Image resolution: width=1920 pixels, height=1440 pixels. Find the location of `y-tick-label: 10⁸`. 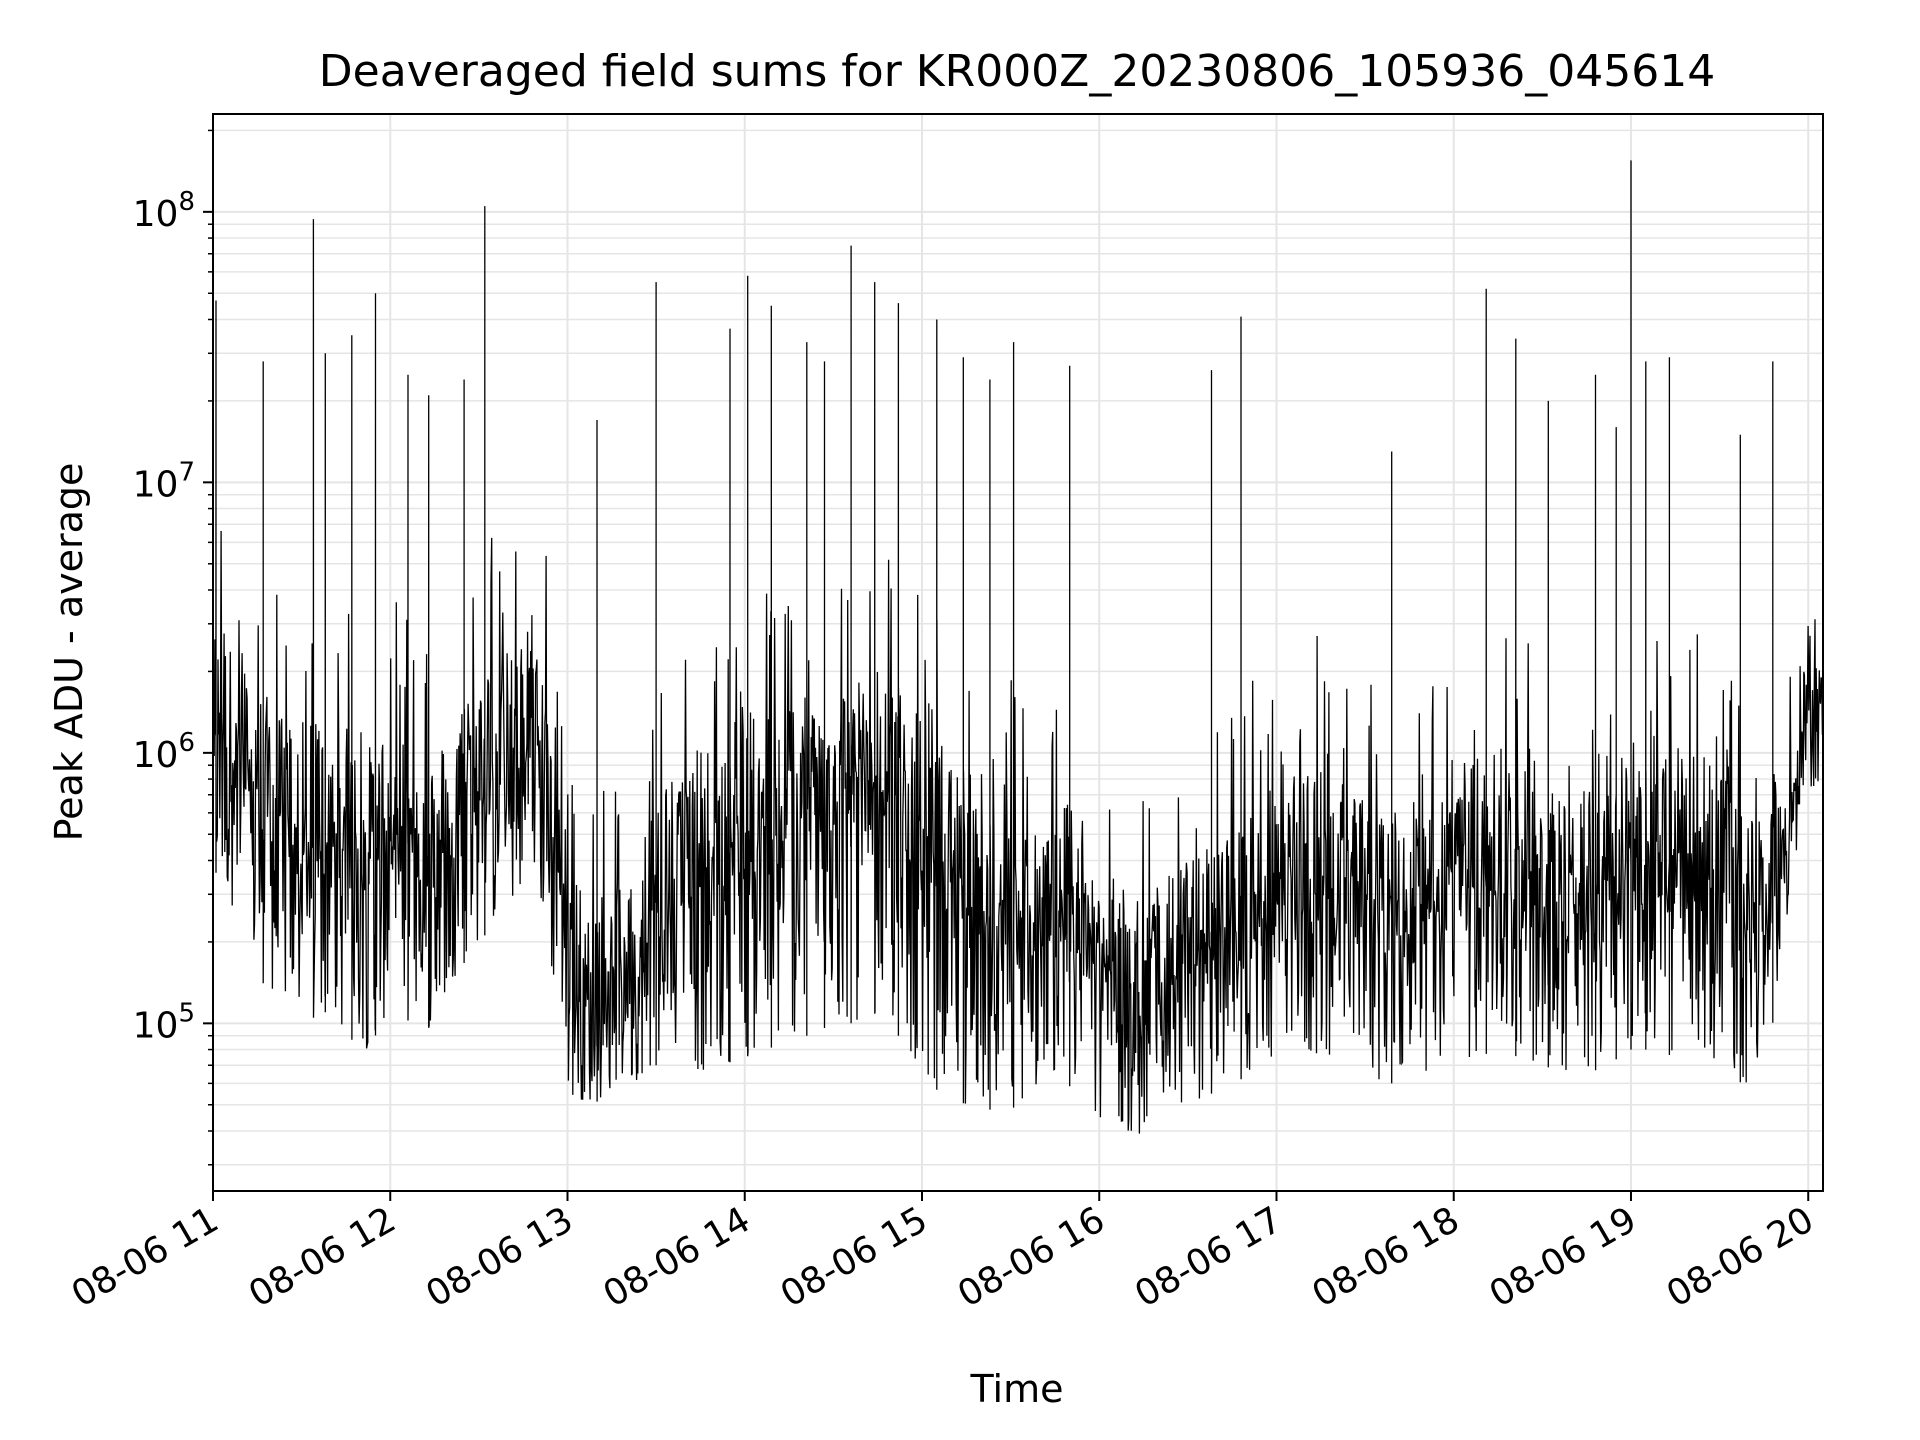

y-tick-label: 10⁸ is located at coordinates (164, 211).